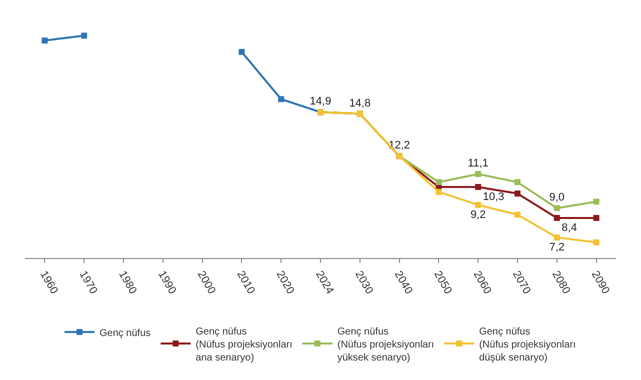 This screenshot has height=380, width=641. What do you see at coordinates (360, 103) in the screenshot?
I see `data-label: 14,8` at bounding box center [360, 103].